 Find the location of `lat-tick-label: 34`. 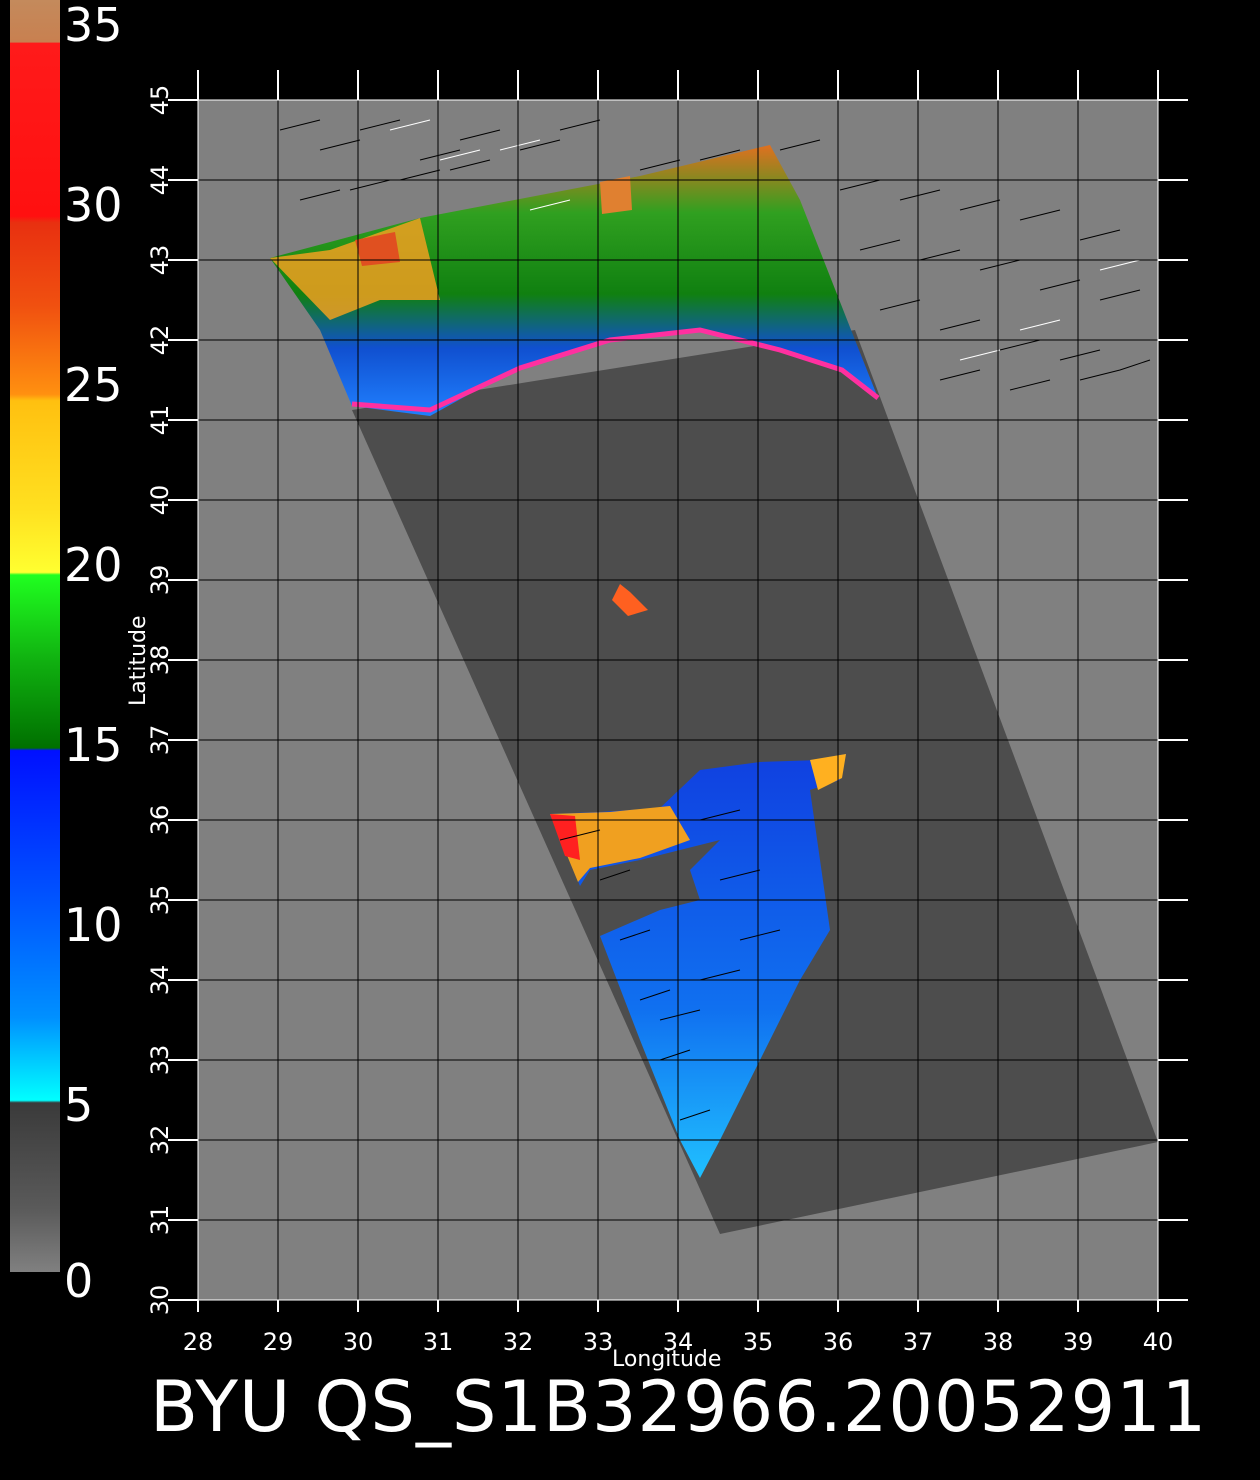

lat-tick-label: 34 is located at coordinates (160, 980).